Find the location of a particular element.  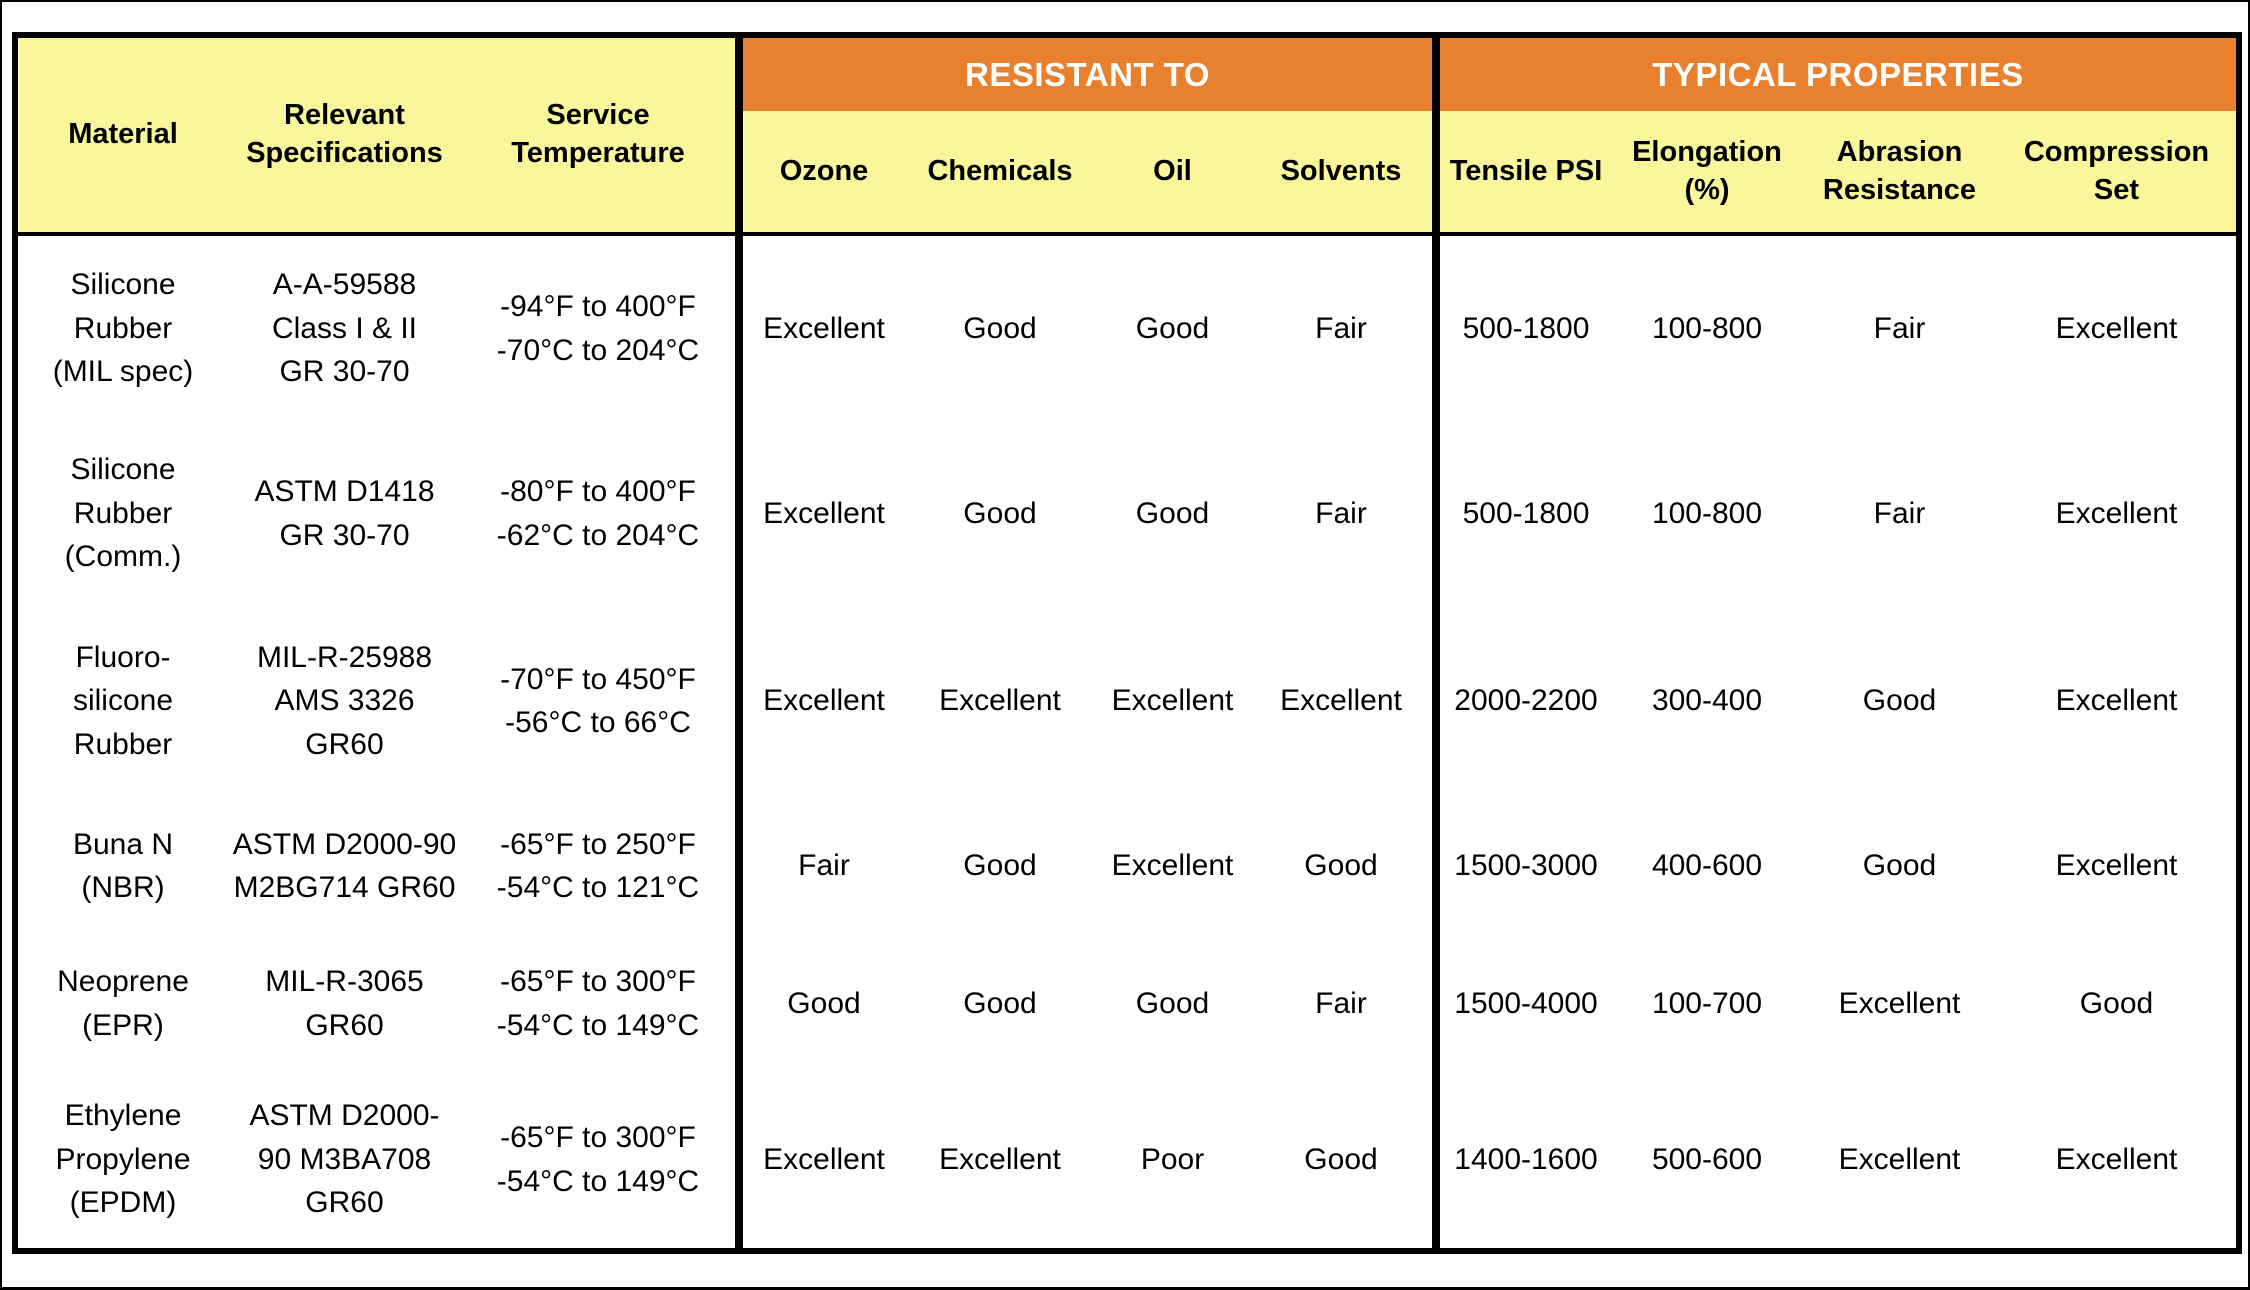

cell-tensile-psi: 2000-2200 is located at coordinates (1526, 701).